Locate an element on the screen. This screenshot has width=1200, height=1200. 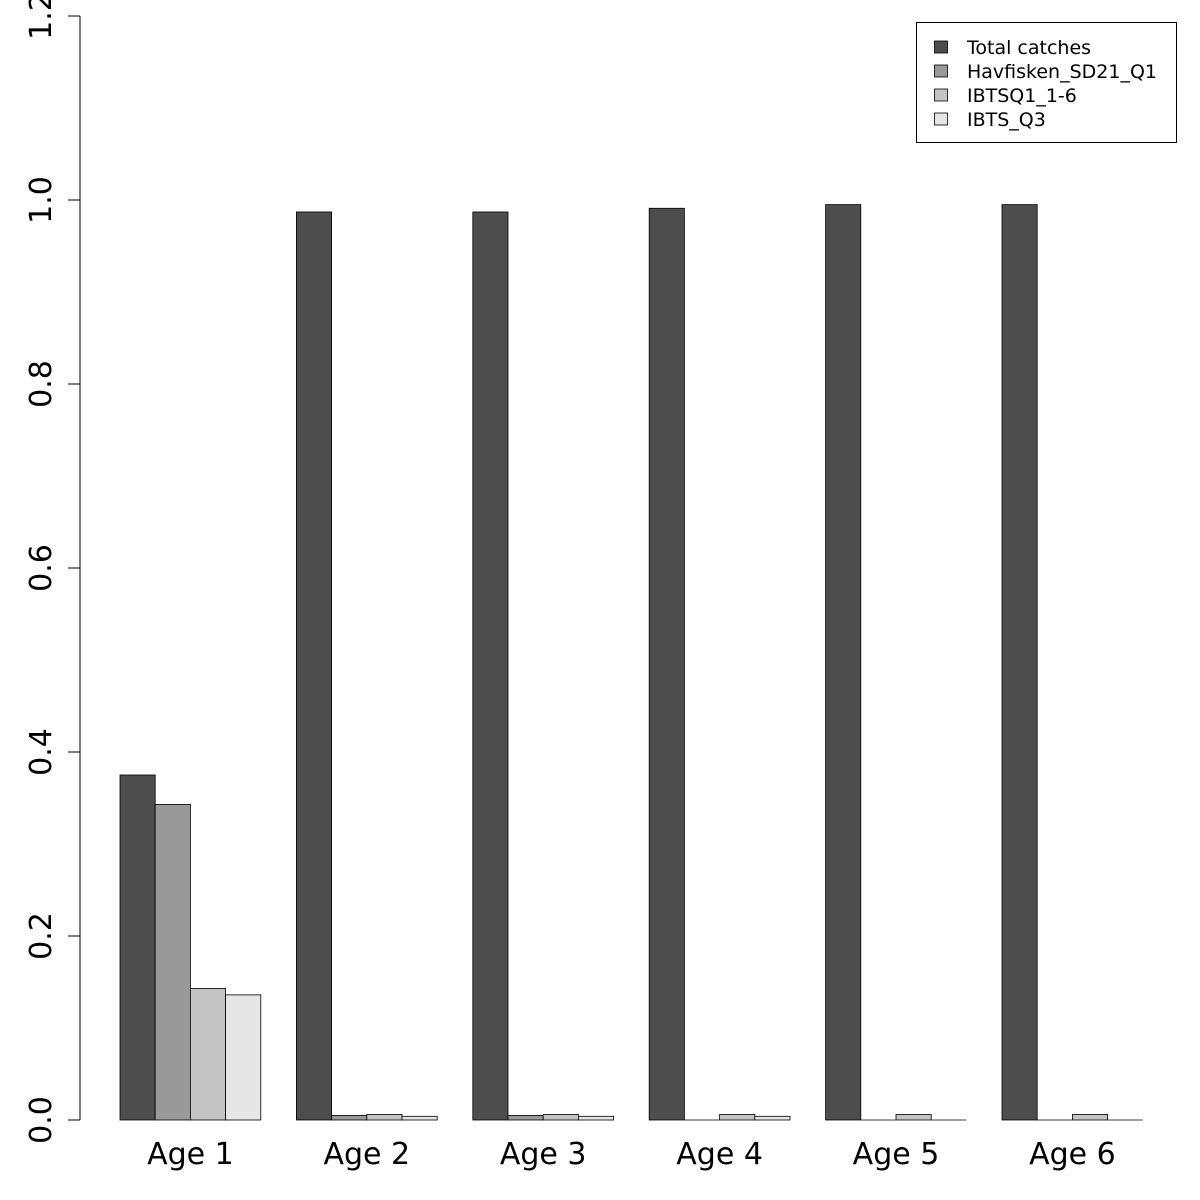
x-axis-labels: Age 1 Age 2 Age 3 Age 4 Age 5 Age 6 is located at coordinates (631, 1154).